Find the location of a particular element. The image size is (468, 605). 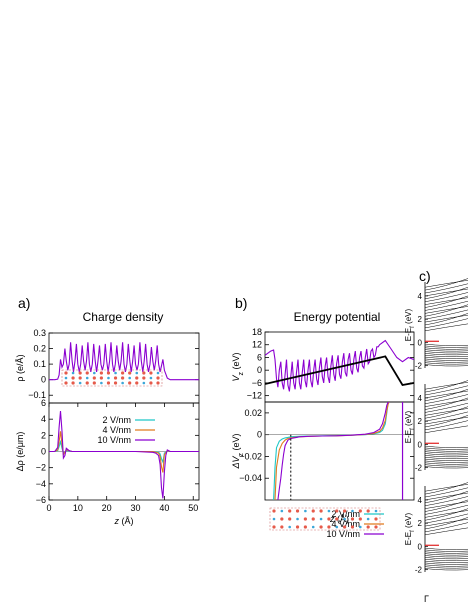

panel-a_top: 0.3 0.2 0.1 0 −0.1ρ (e/Å) is located at coordinates (107, 366).